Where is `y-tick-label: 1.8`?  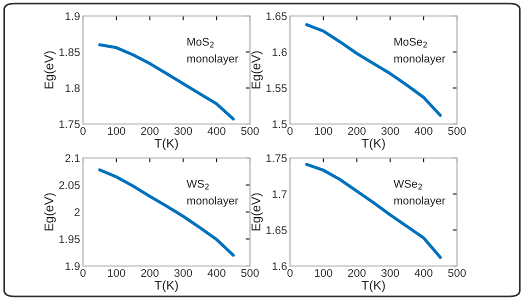
y-tick-label: 1.8 is located at coordinates (73, 88).